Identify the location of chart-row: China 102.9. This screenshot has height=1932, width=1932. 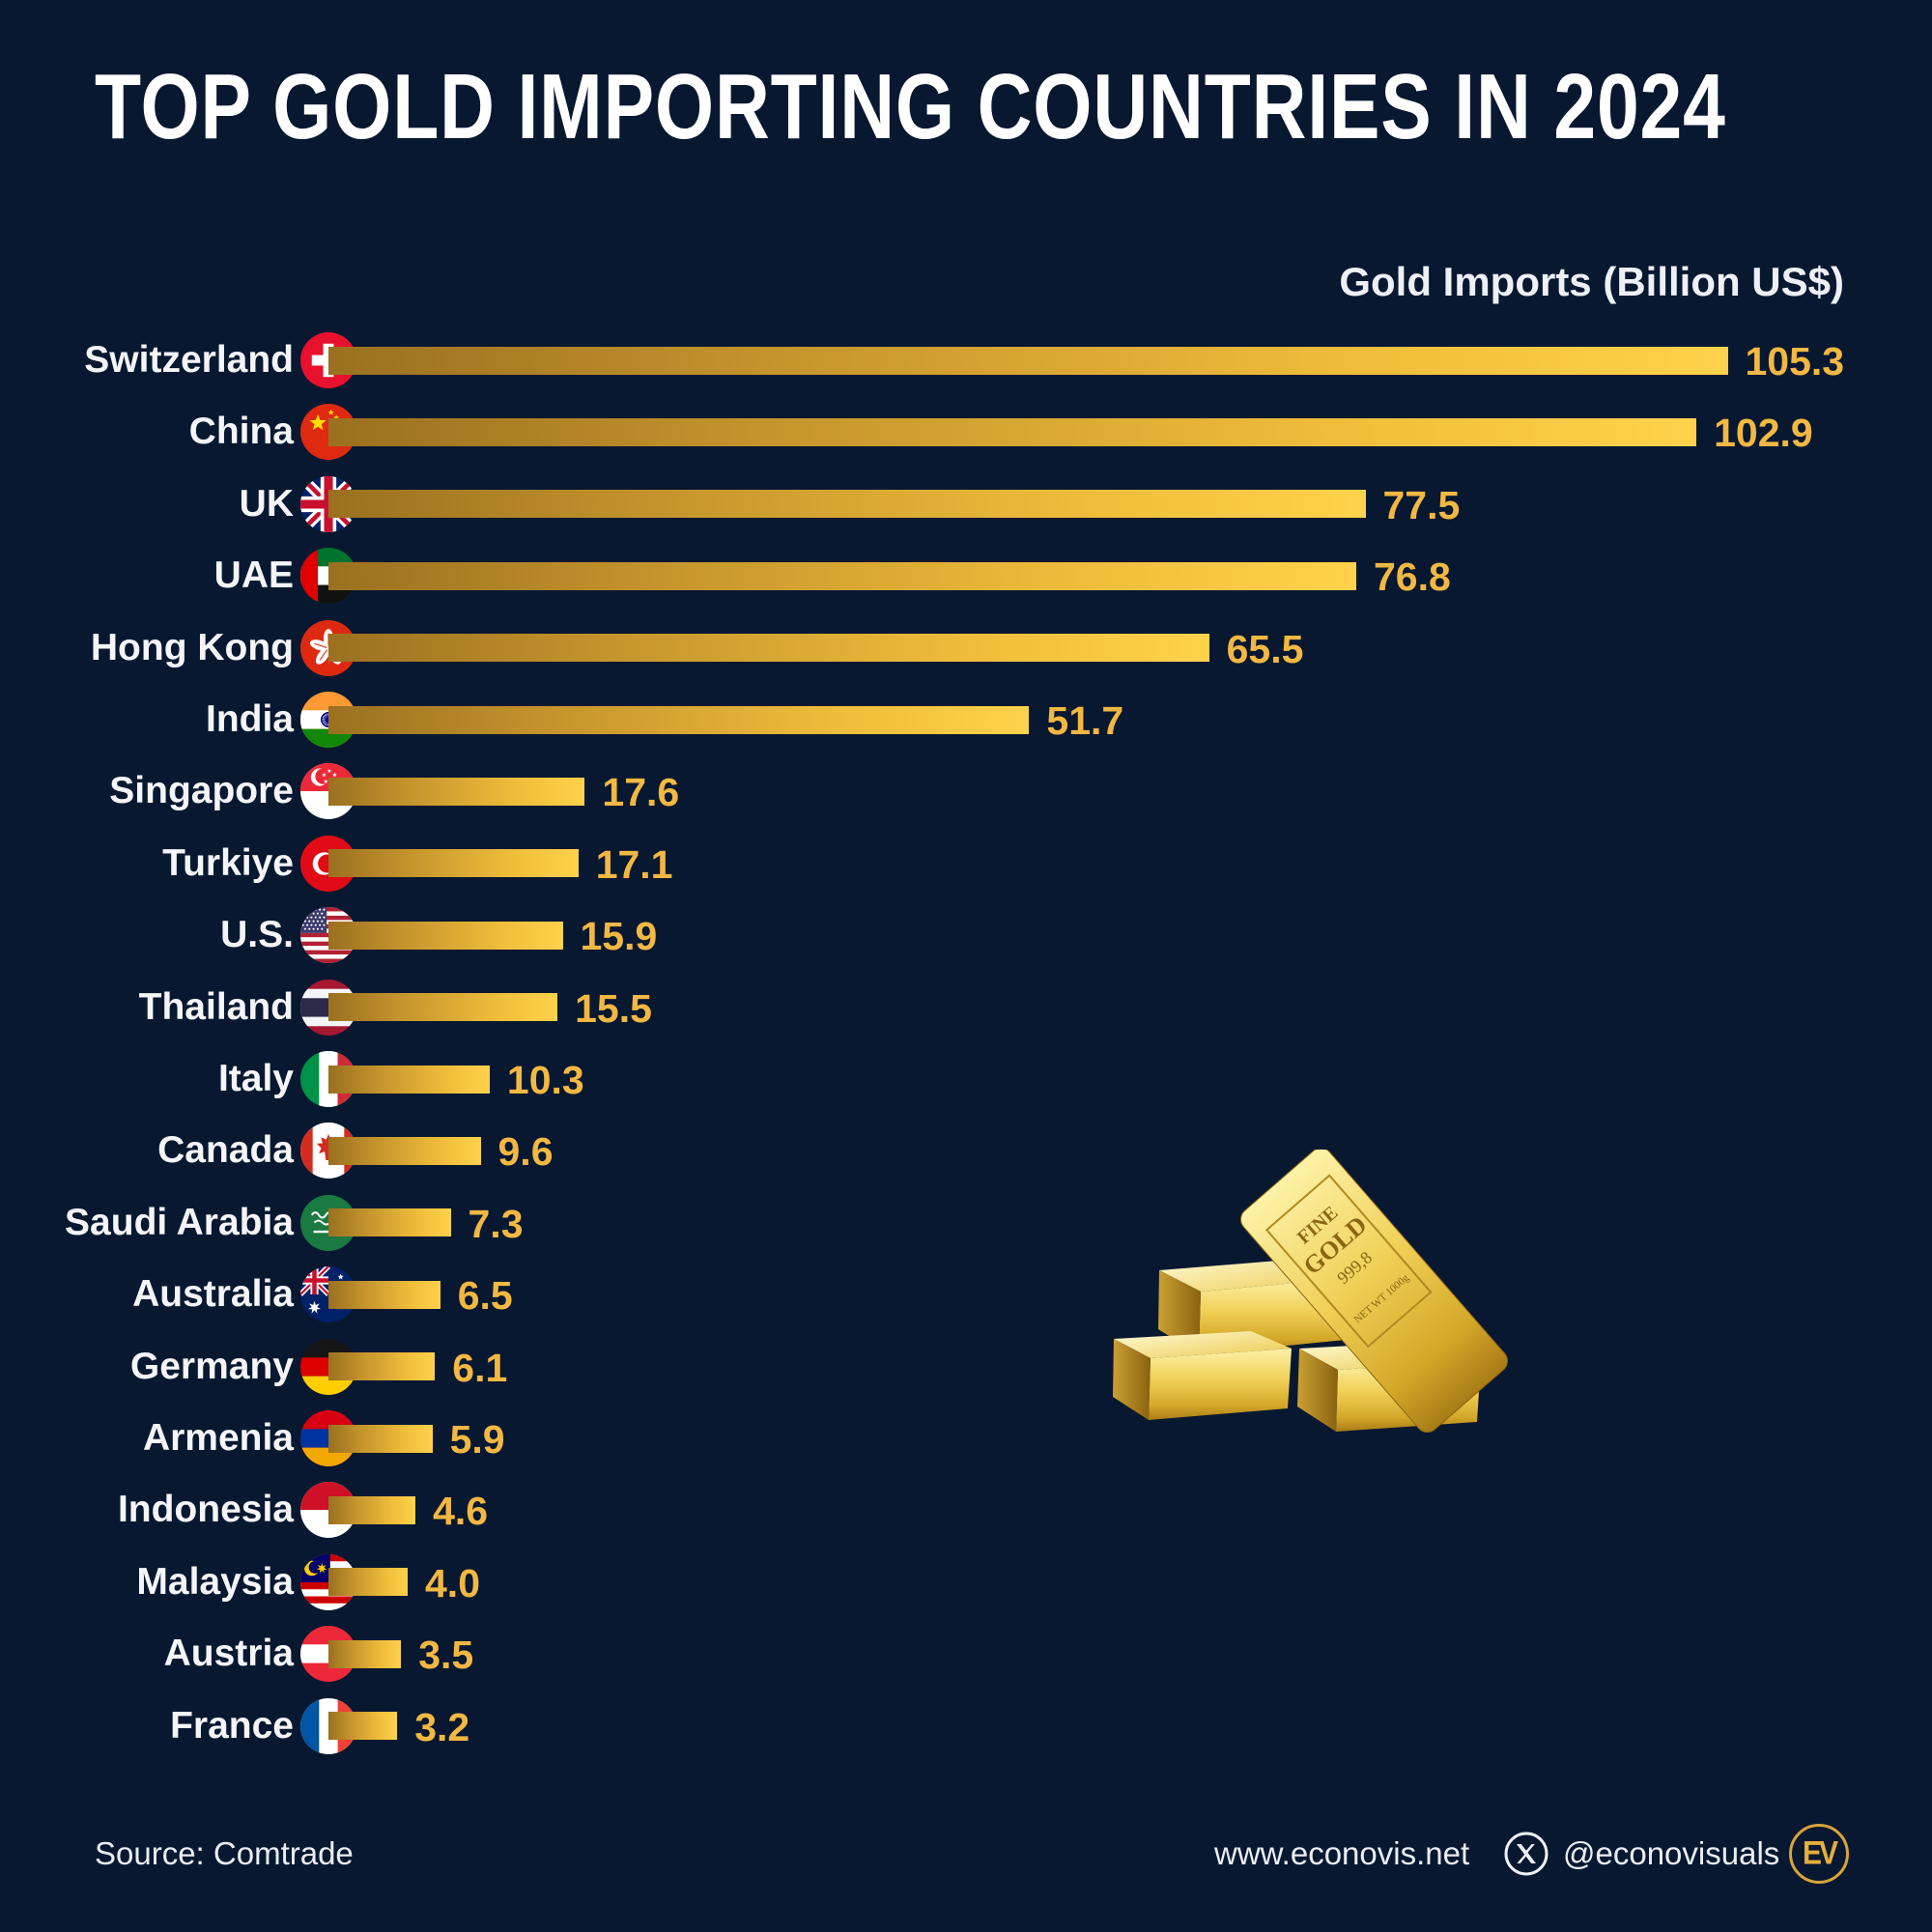
(966, 432).